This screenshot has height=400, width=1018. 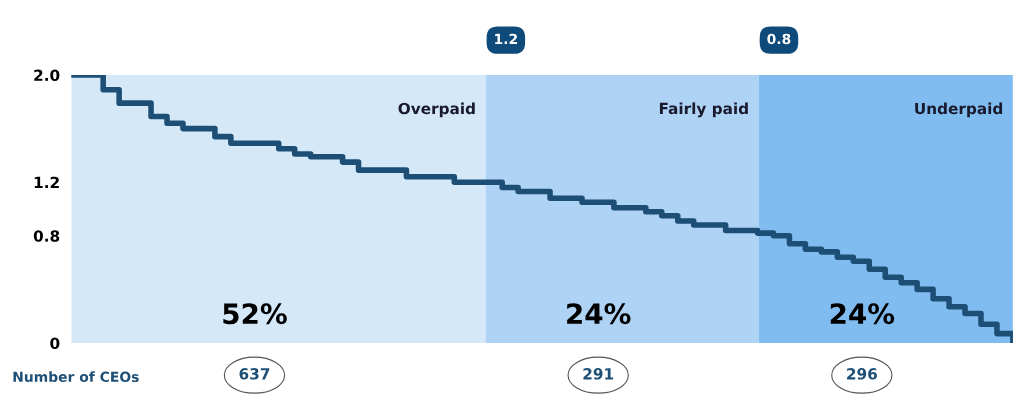 What do you see at coordinates (779, 39) in the screenshot?
I see `text: 0.8` at bounding box center [779, 39].